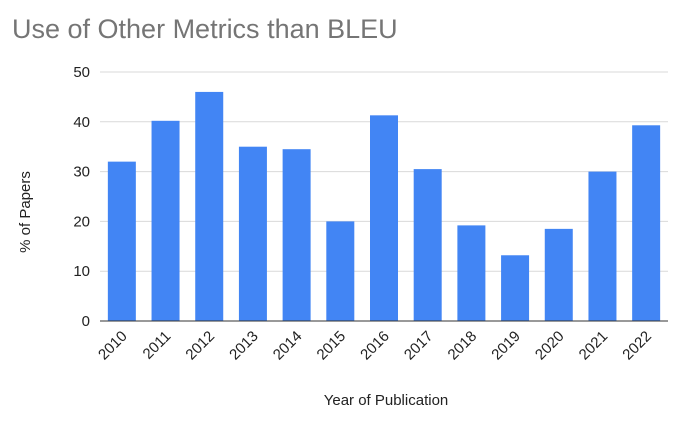 The image size is (688, 427). I want to click on x-tick-label: 2015, so click(332, 346).